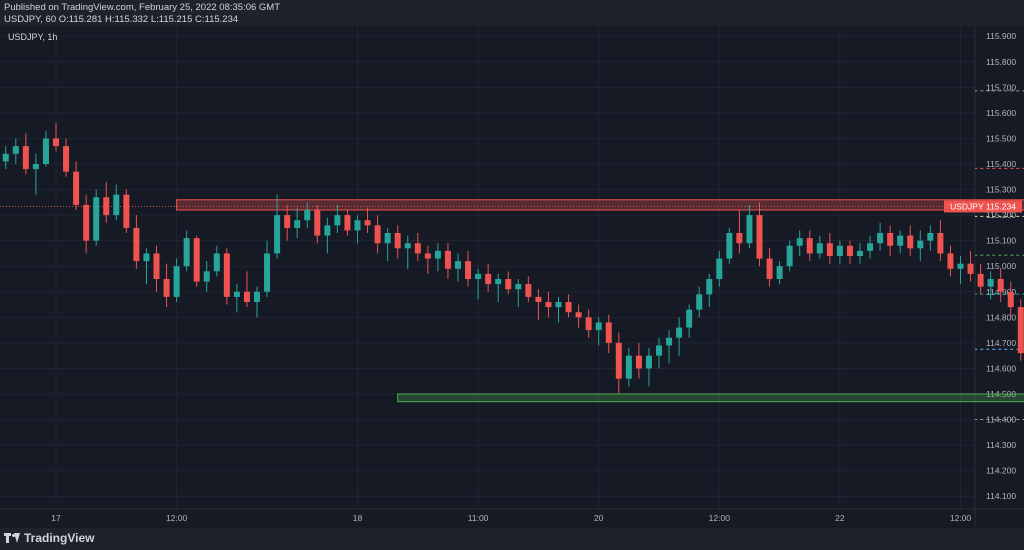 Image resolution: width=1024 pixels, height=550 pixels. What do you see at coordinates (478, 518) in the screenshot?
I see `x-tick-label: 11:00` at bounding box center [478, 518].